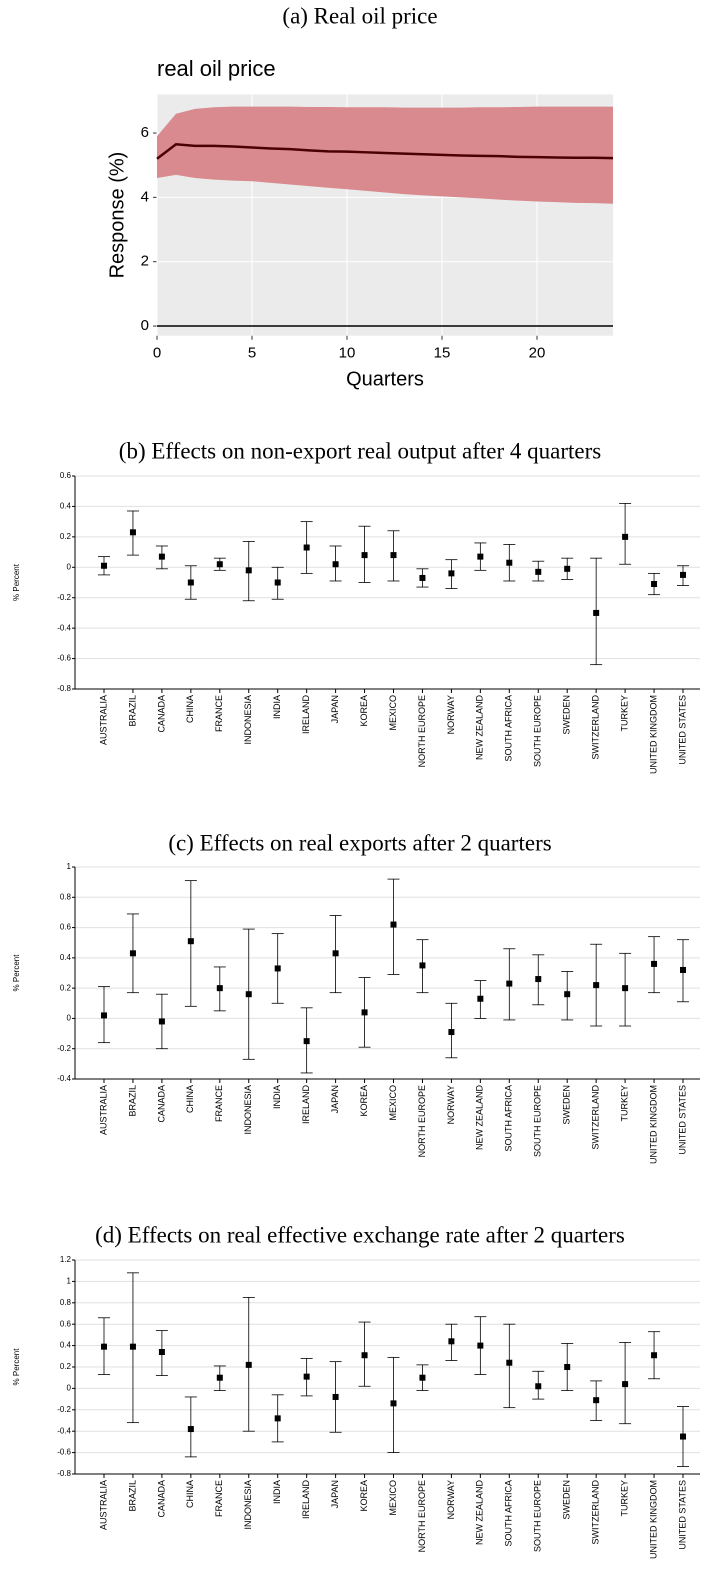  What do you see at coordinates (538, 1516) in the screenshot?
I see `x-tick-label: SOUTH EUROPE` at bounding box center [538, 1516].